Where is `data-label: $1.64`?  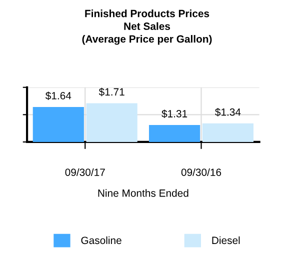
data-label: $1.64 is located at coordinates (58, 96).